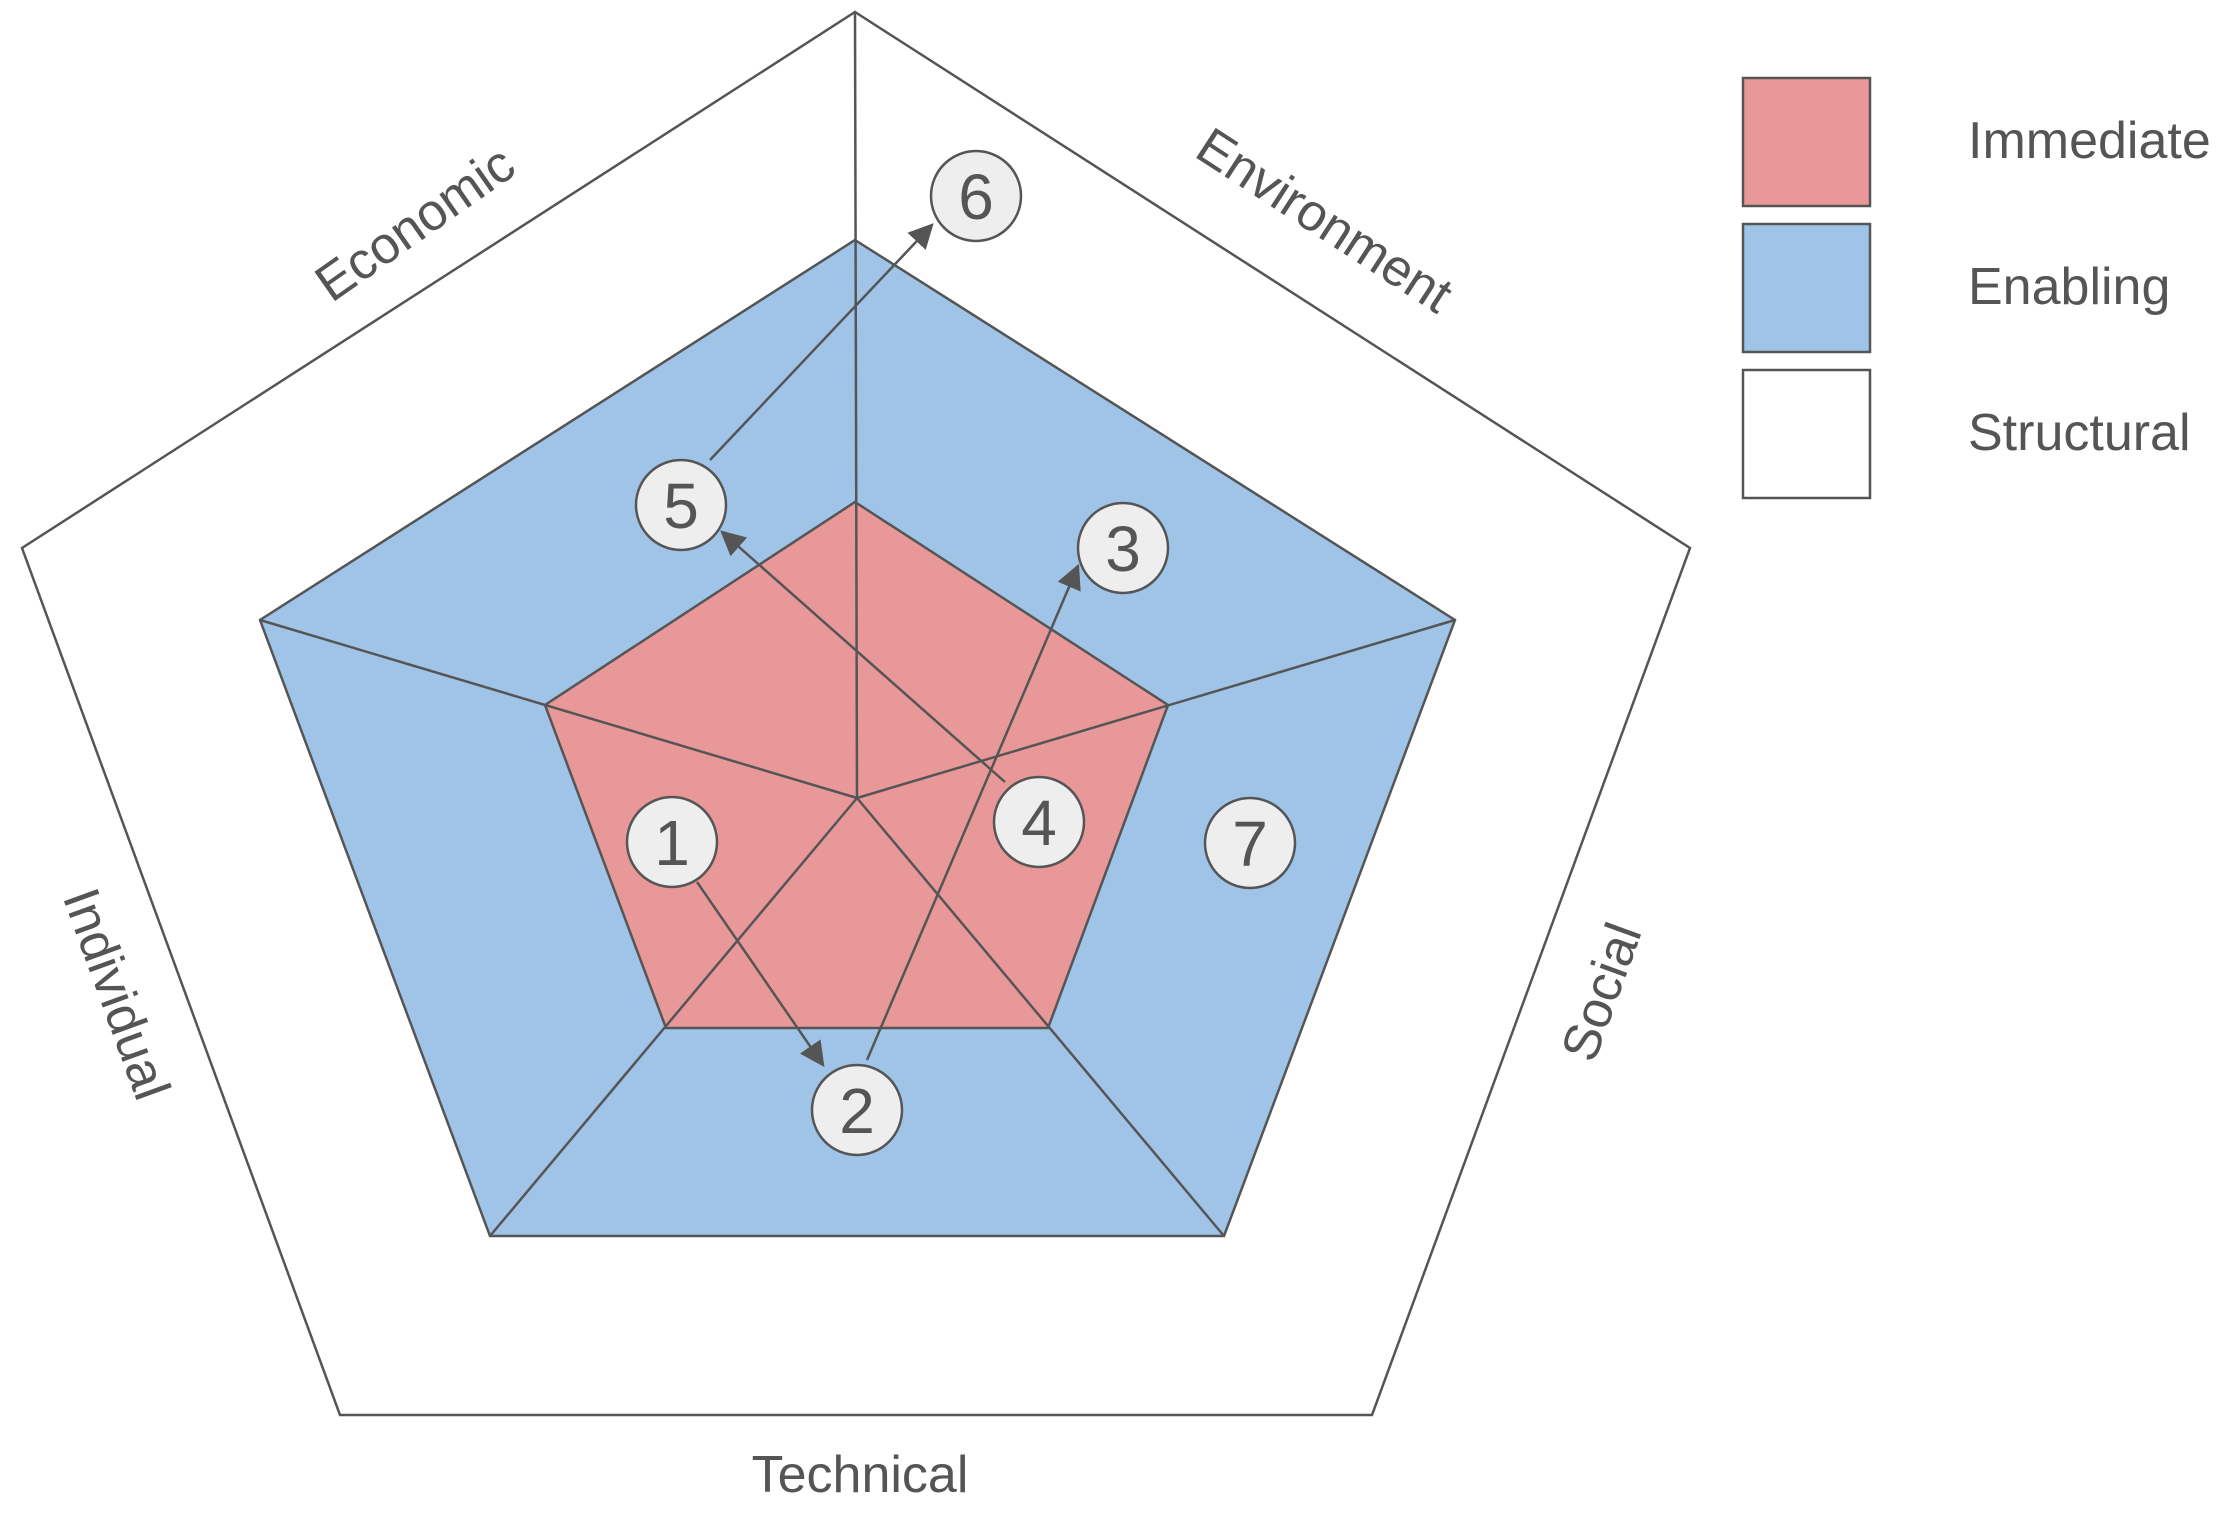 The width and height of the screenshot is (2228, 1517). What do you see at coordinates (2079, 433) in the screenshot?
I see `legend-label-structural: Structural` at bounding box center [2079, 433].